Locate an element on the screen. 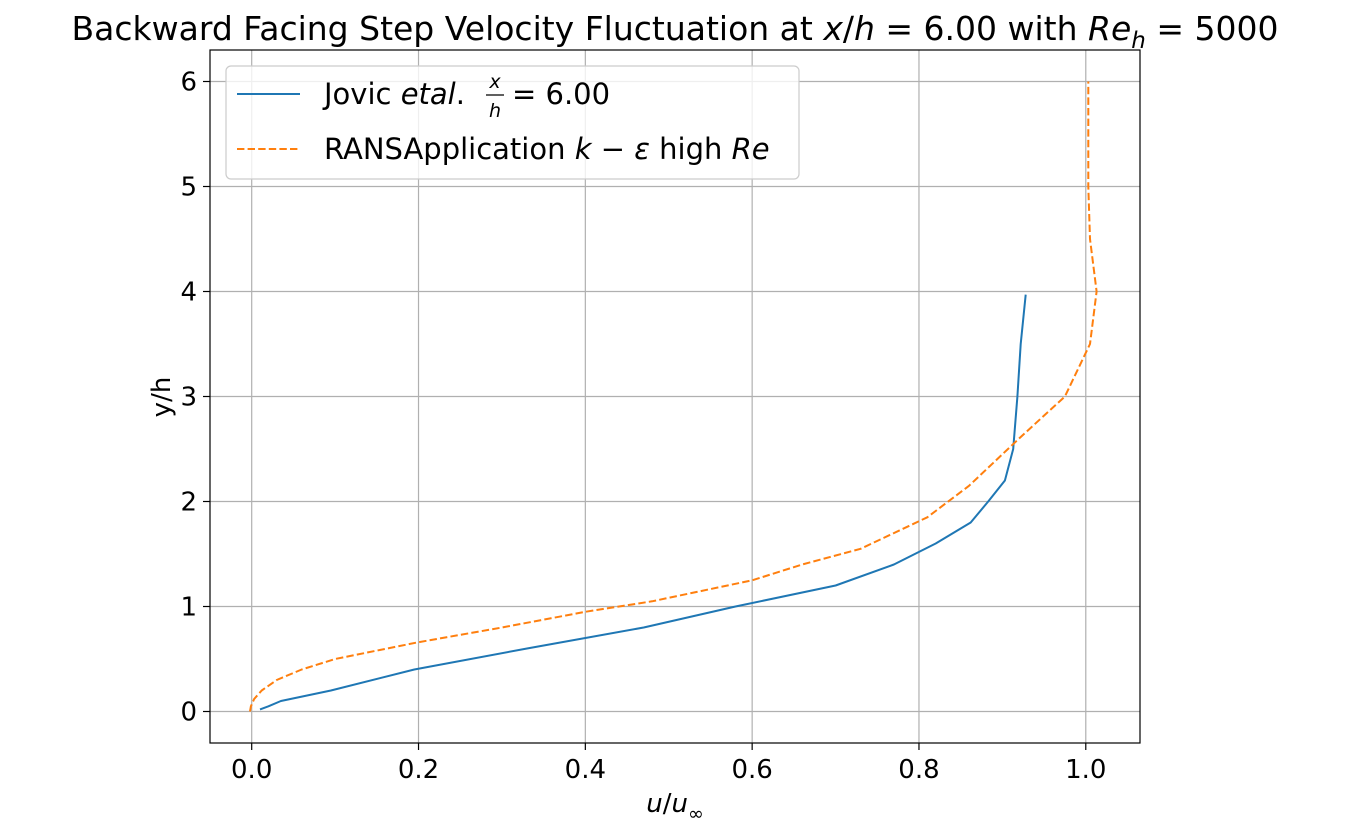 Image resolution: width=1350 pixels, height=826 pixels. legend-label-jovic-value: = 6.00 is located at coordinates (561, 94).